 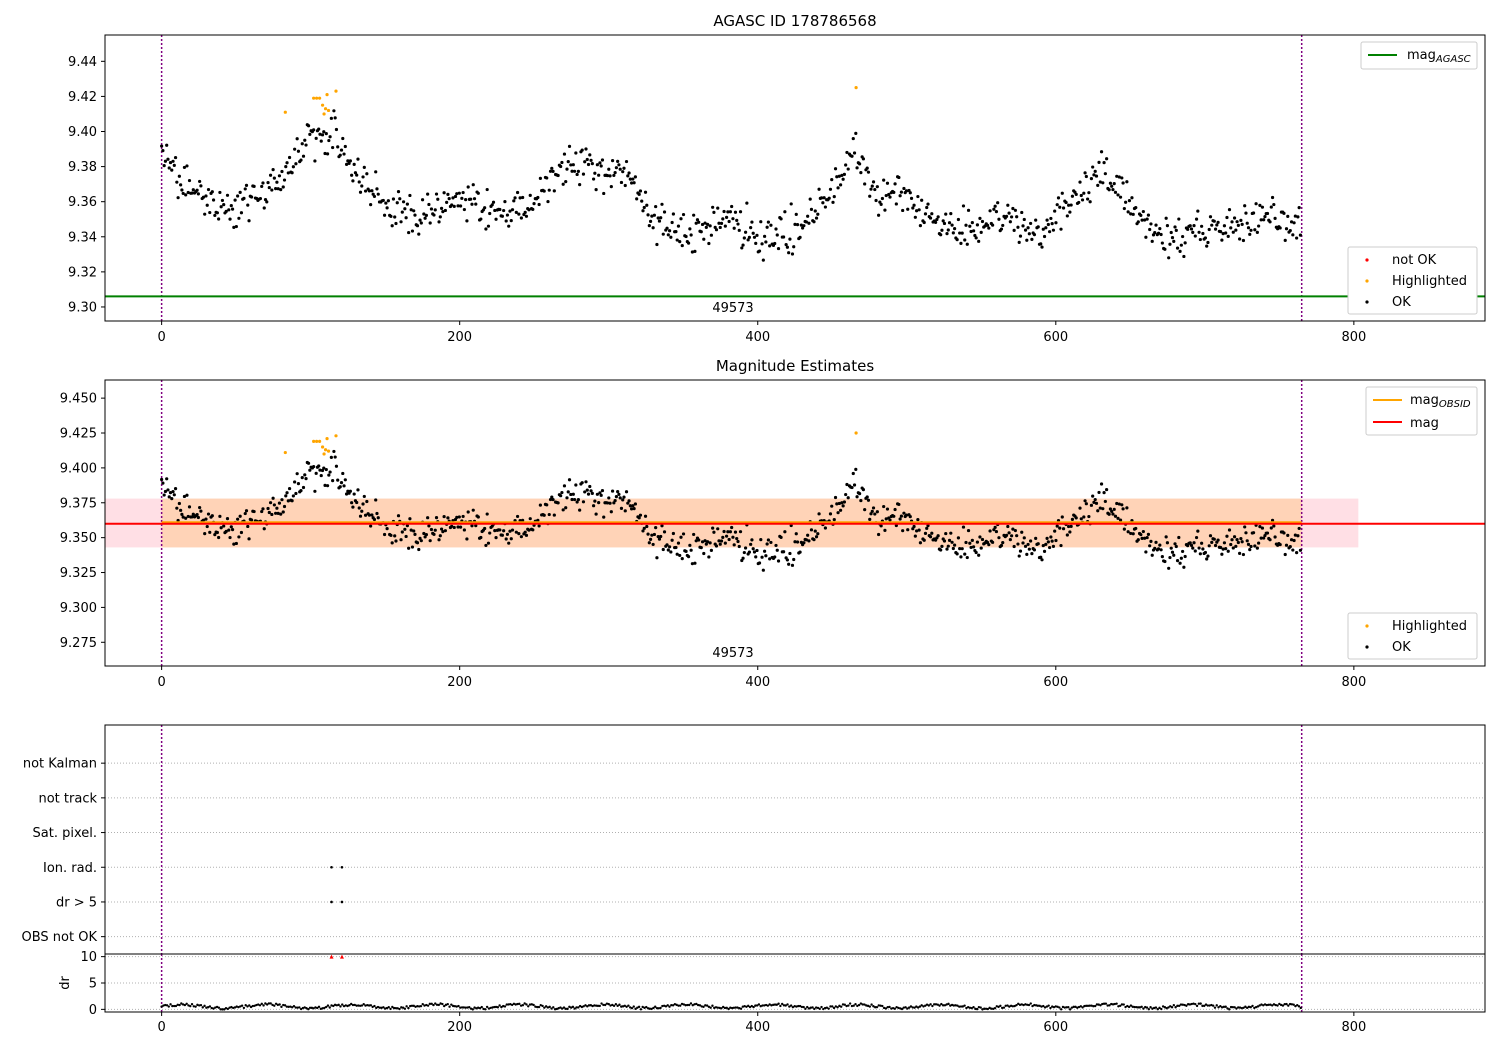 What do you see at coordinates (78, 468) in the screenshot?
I see `ytick-label: 9.400` at bounding box center [78, 468].